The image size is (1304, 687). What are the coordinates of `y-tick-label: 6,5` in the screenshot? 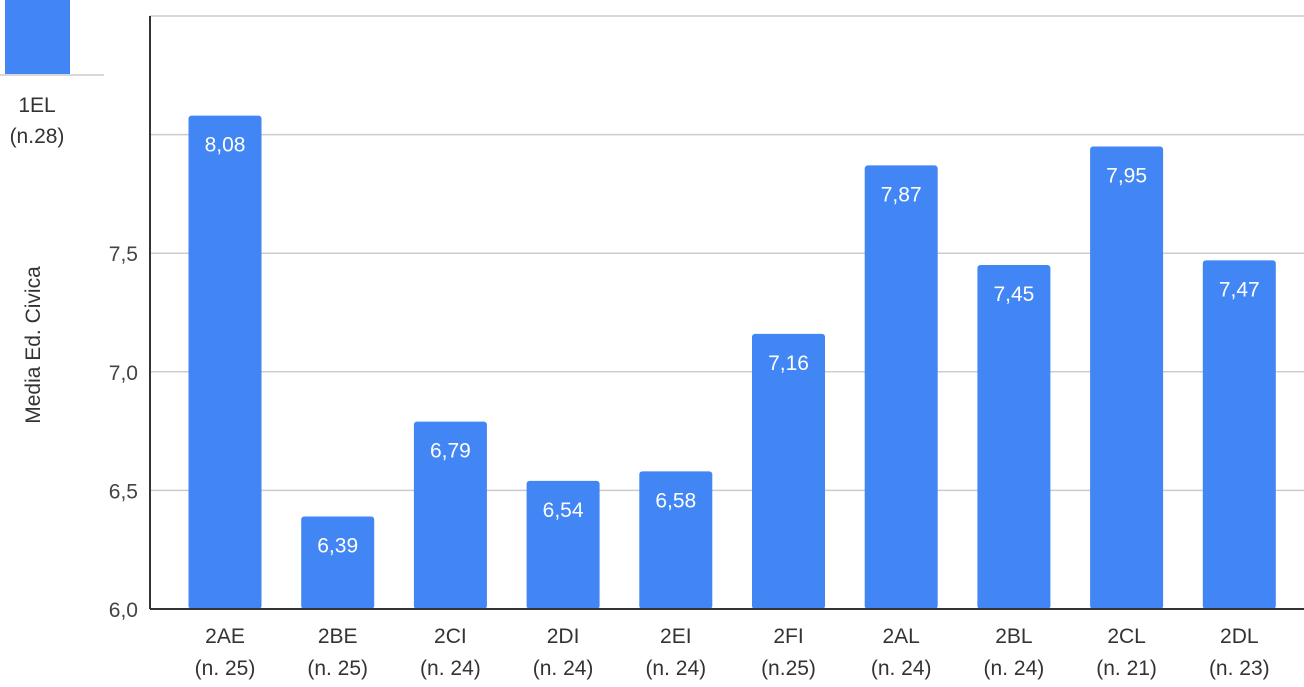 It's located at (123, 491).